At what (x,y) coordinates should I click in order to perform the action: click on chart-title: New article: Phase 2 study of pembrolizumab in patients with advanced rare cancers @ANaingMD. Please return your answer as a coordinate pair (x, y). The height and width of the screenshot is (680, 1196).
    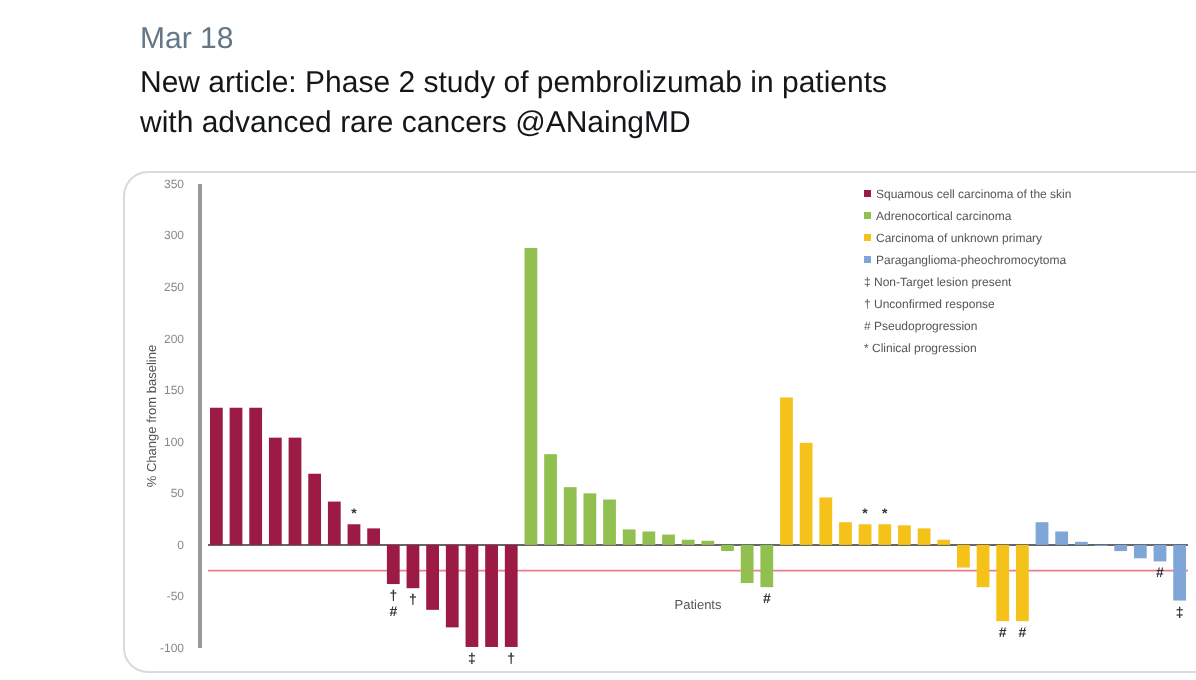
    Looking at the image, I should click on (513, 103).